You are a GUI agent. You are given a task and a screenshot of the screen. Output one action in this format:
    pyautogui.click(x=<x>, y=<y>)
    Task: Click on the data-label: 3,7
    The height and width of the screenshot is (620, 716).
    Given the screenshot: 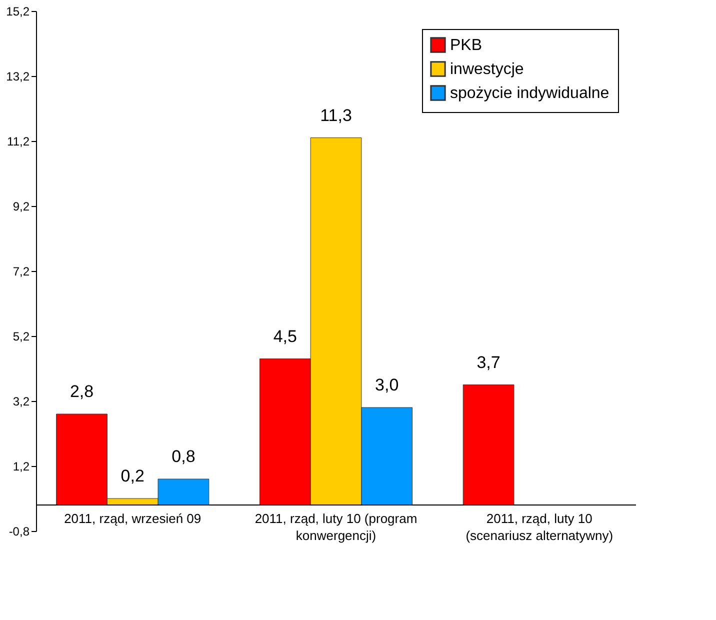 What is the action you would take?
    pyautogui.click(x=488, y=362)
    